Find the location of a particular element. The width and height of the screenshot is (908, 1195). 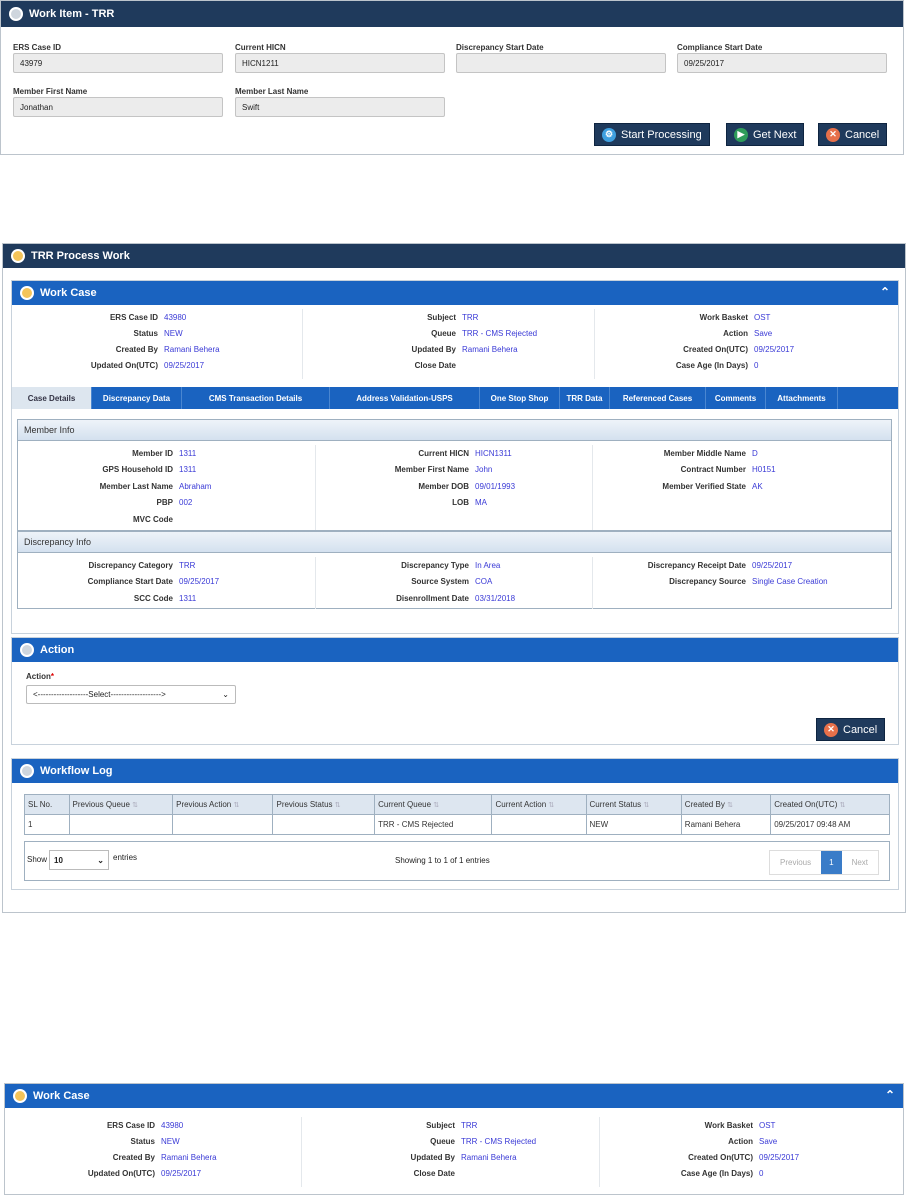

info-row: Compliance Start Date 09/25/2017 is located at coordinates (124, 582).